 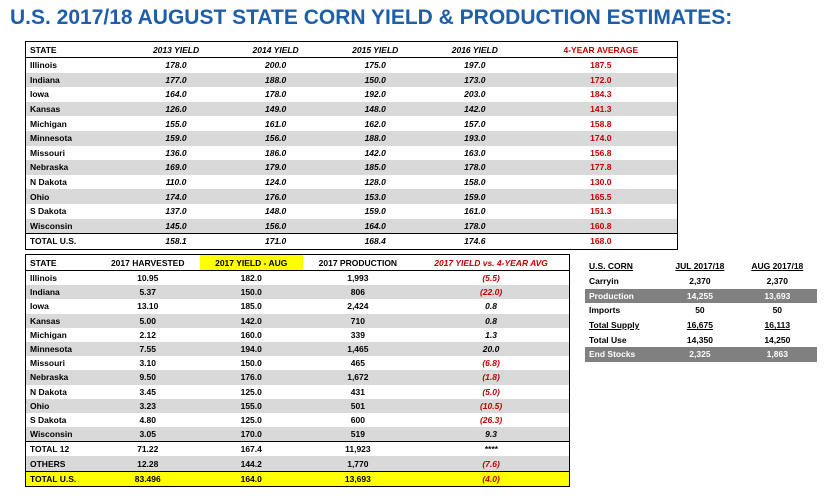 What do you see at coordinates (375, 241) in the screenshot?
I see `table-cell: 168.4` at bounding box center [375, 241].